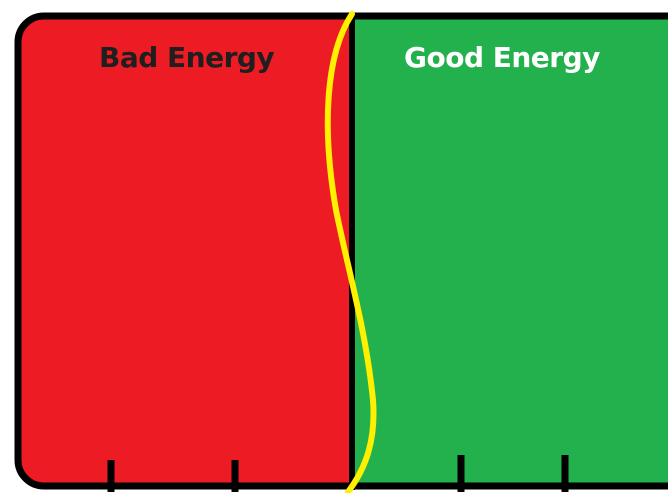 Image resolution: width=668 pixels, height=493 pixels. I want to click on good-energy-label: Good Energy, so click(502, 57).